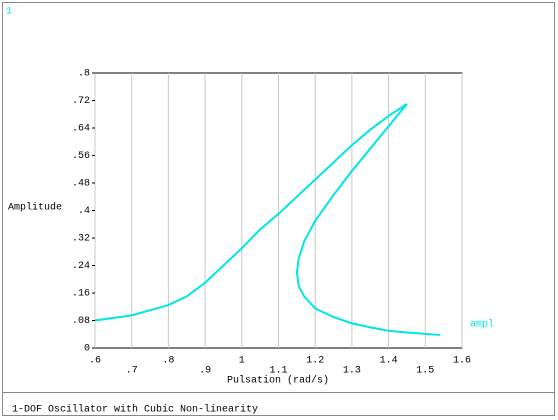  Describe the element at coordinates (242, 361) in the screenshot. I see `x-tick-label: 1` at that location.